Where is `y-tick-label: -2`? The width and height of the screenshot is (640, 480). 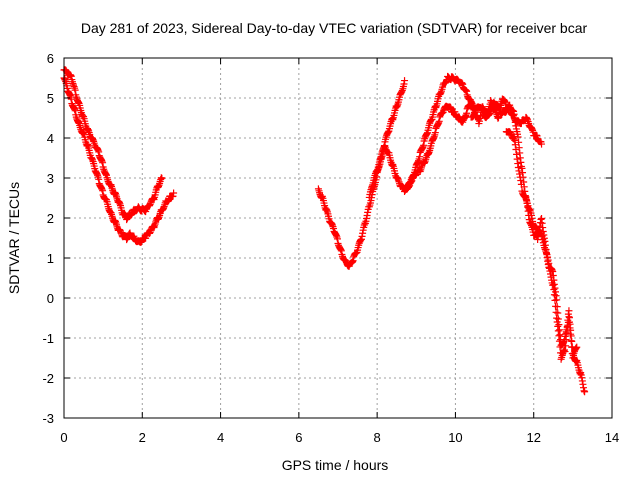 y-tick-label: -2 is located at coordinates (48, 378).